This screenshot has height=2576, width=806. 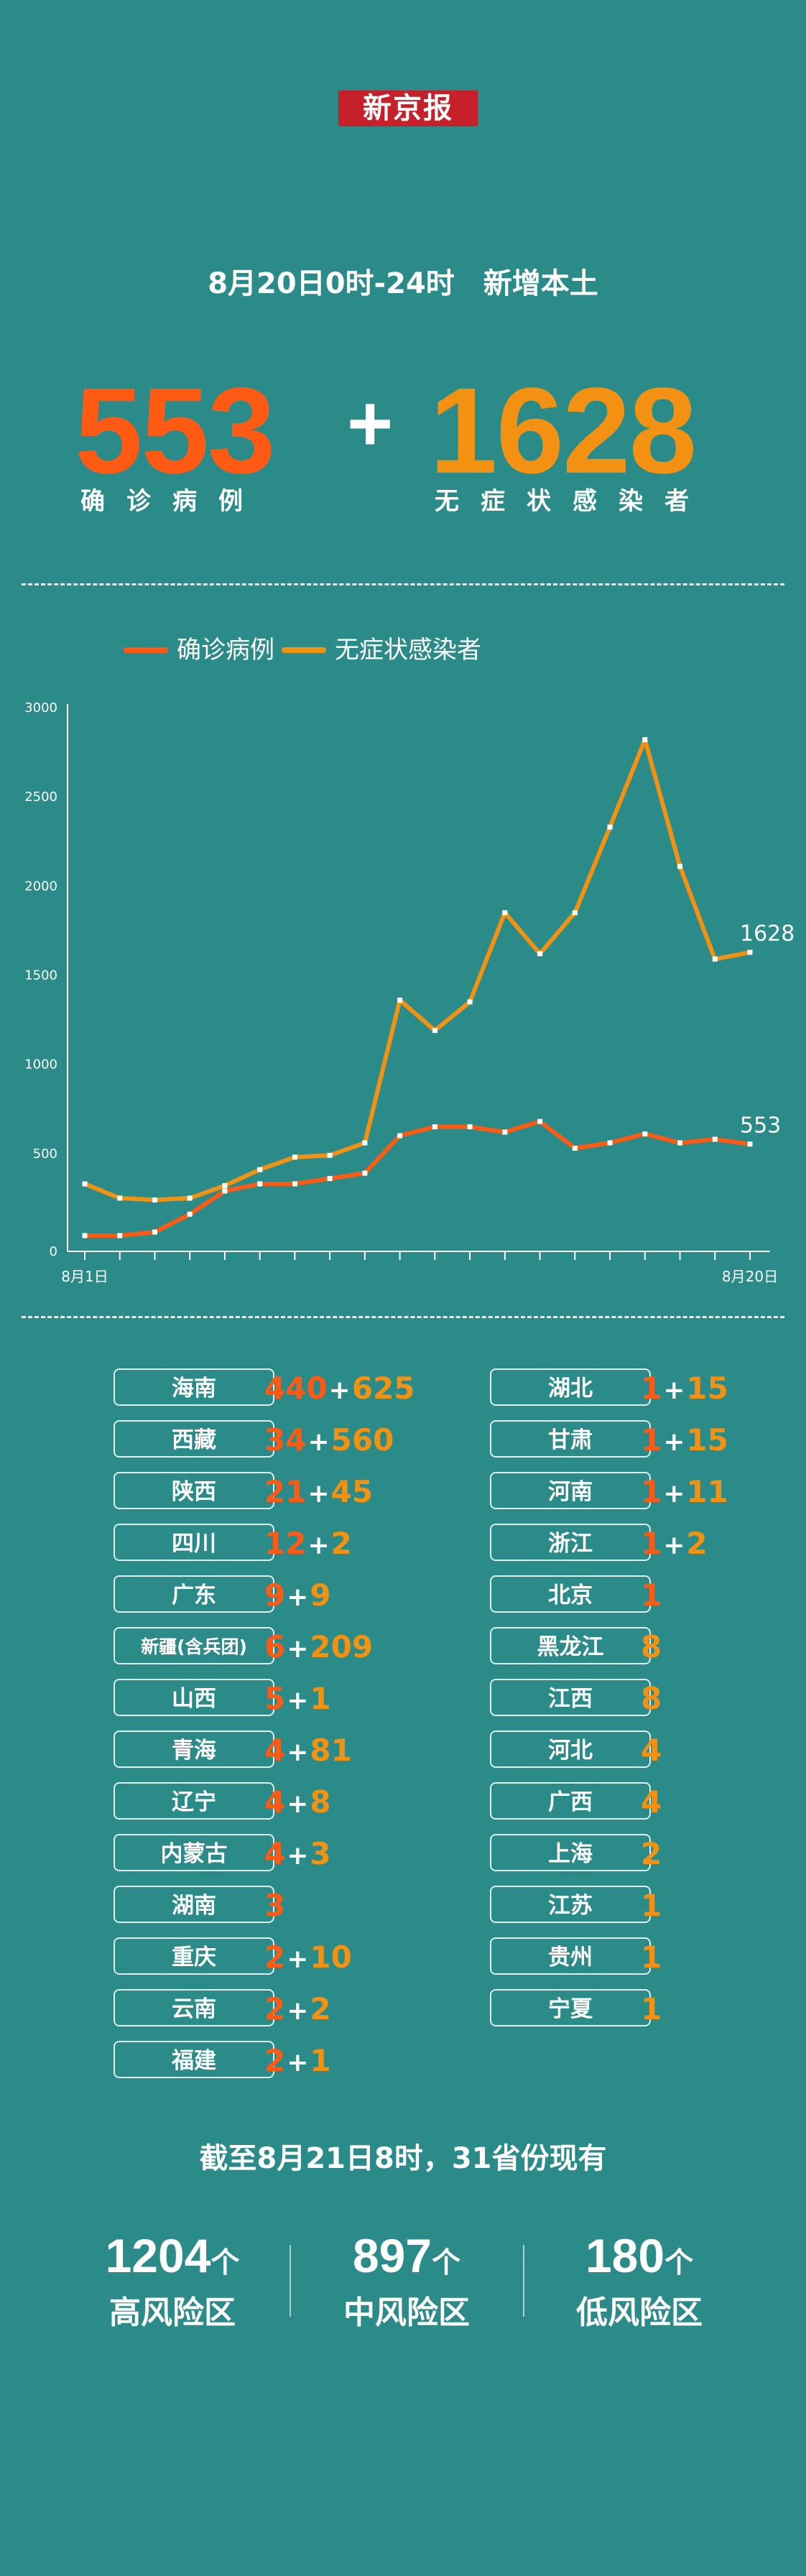 I want to click on series-line-confirmed, so click(x=417, y=1178).